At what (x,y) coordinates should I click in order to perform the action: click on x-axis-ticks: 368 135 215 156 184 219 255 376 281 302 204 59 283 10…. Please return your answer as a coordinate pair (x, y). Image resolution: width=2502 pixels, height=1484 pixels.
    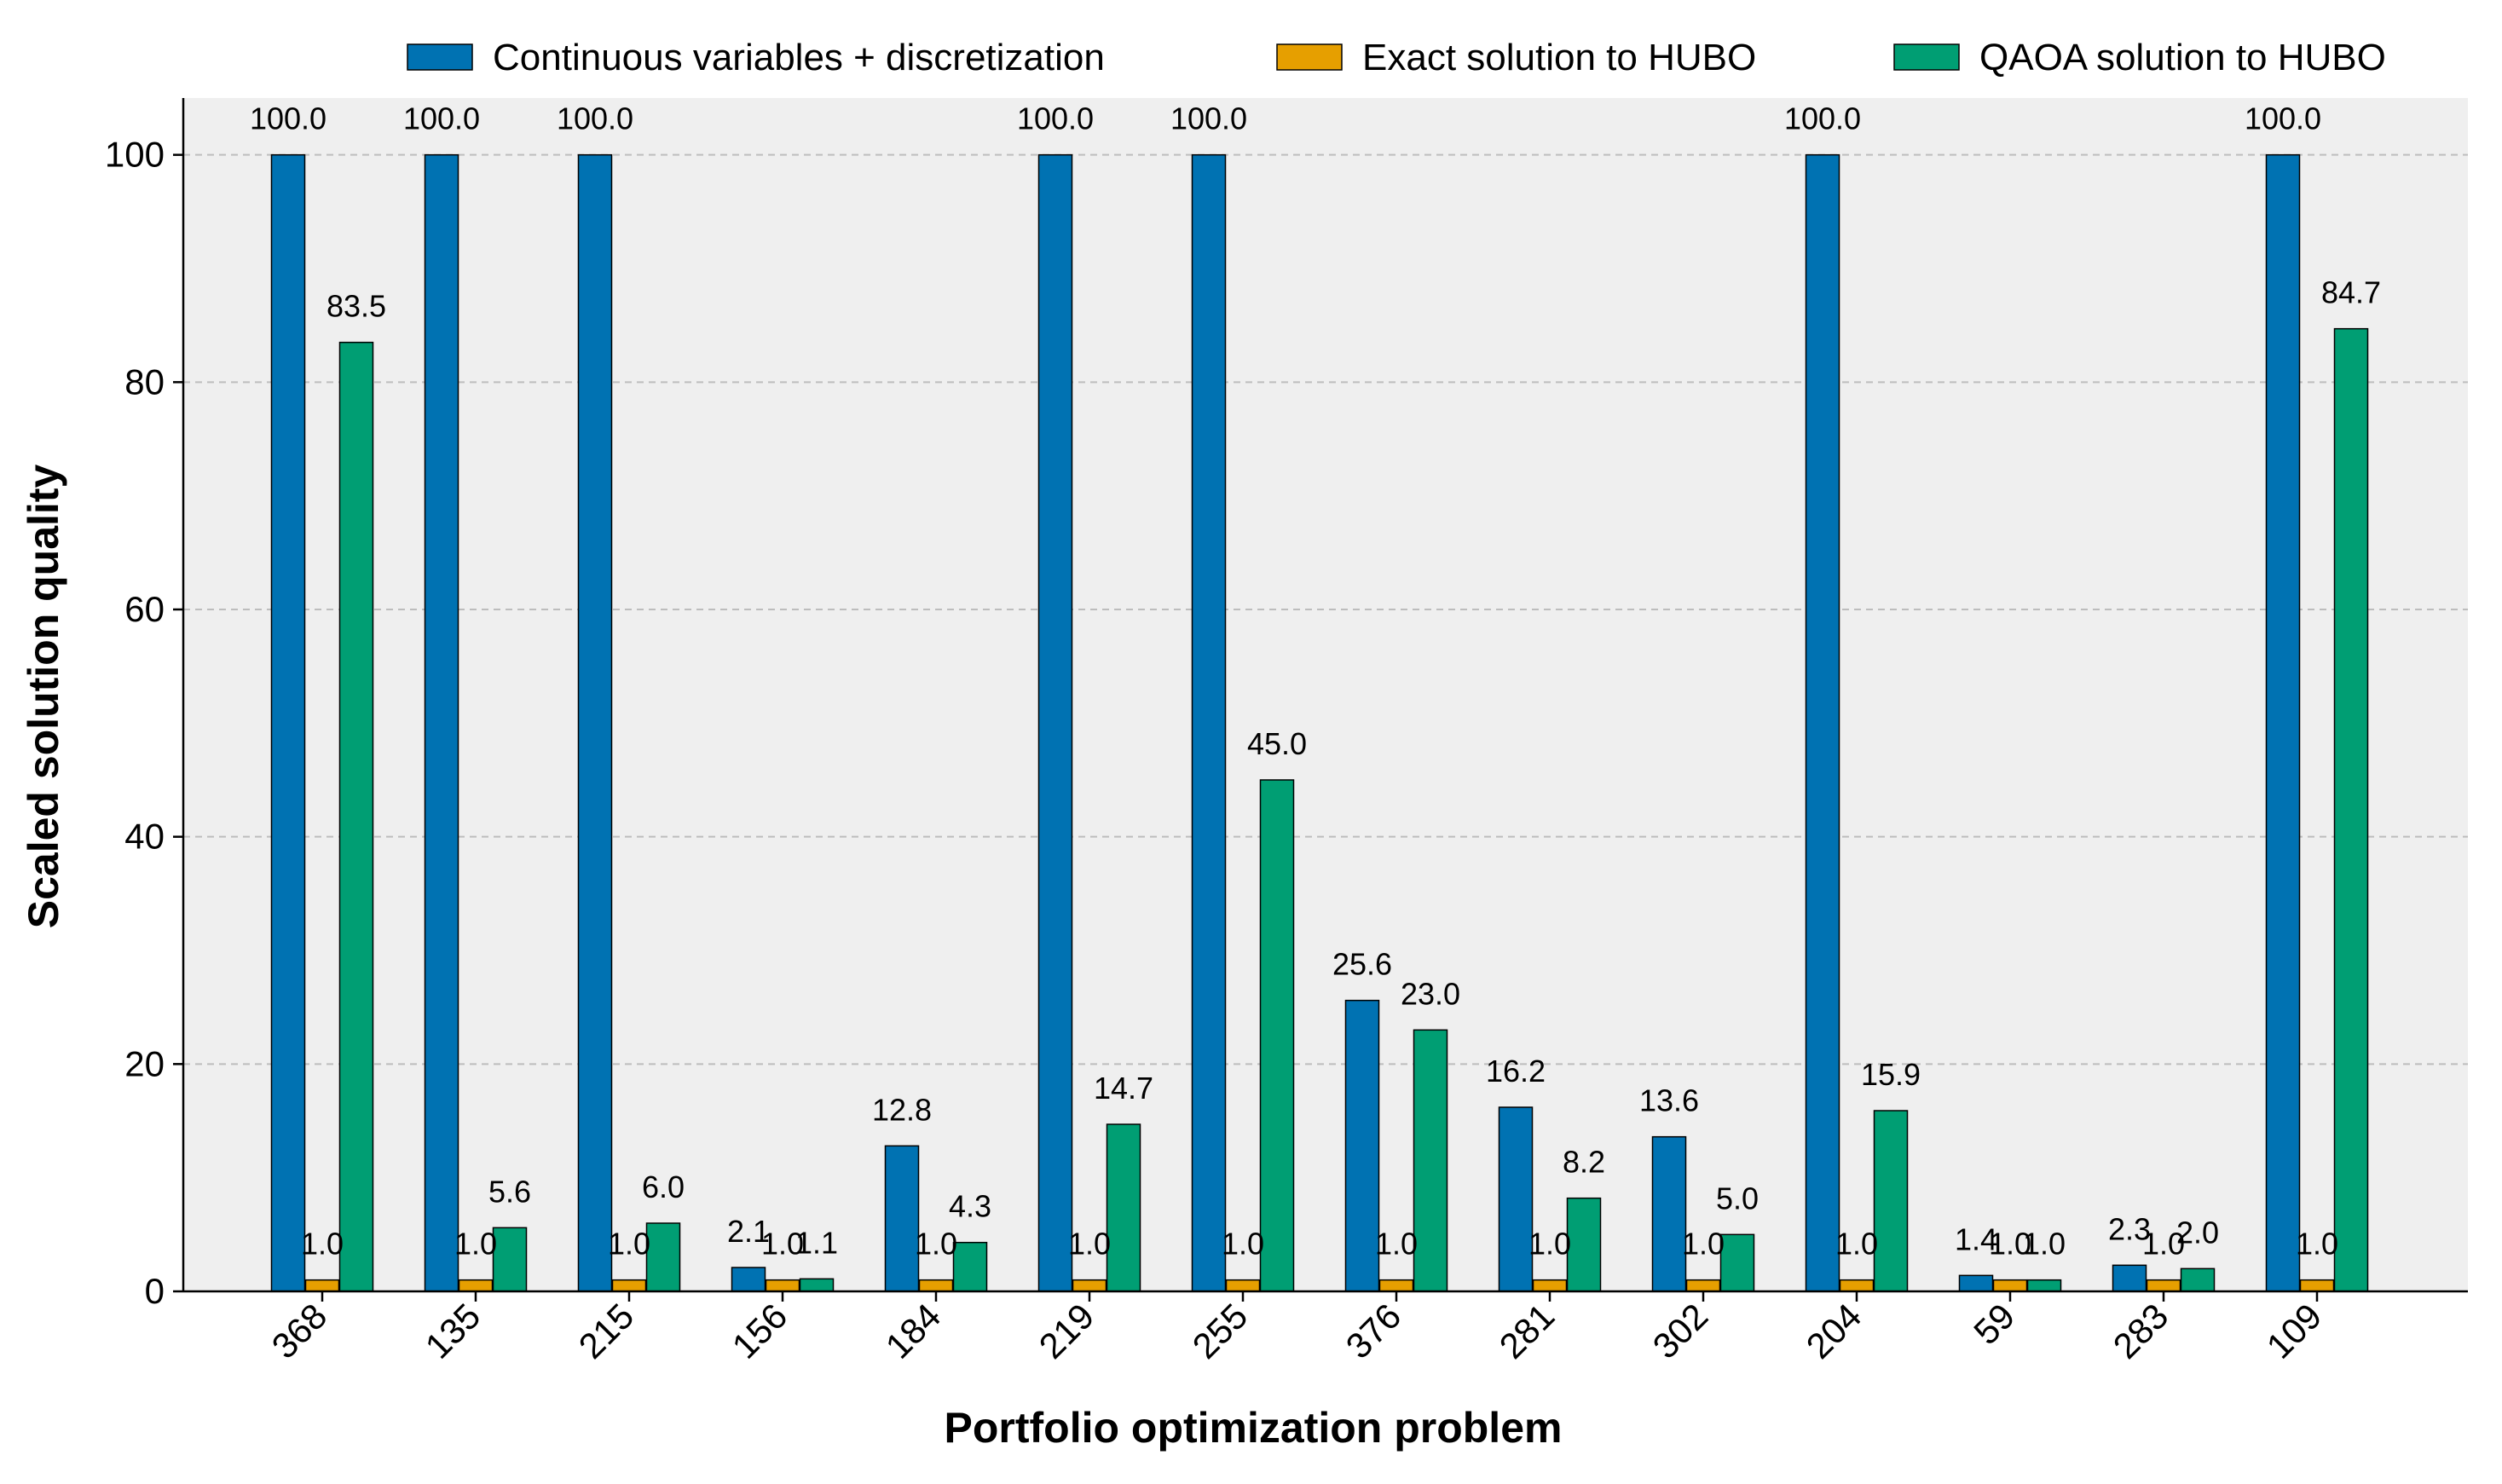
    Looking at the image, I should click on (1297, 1328).